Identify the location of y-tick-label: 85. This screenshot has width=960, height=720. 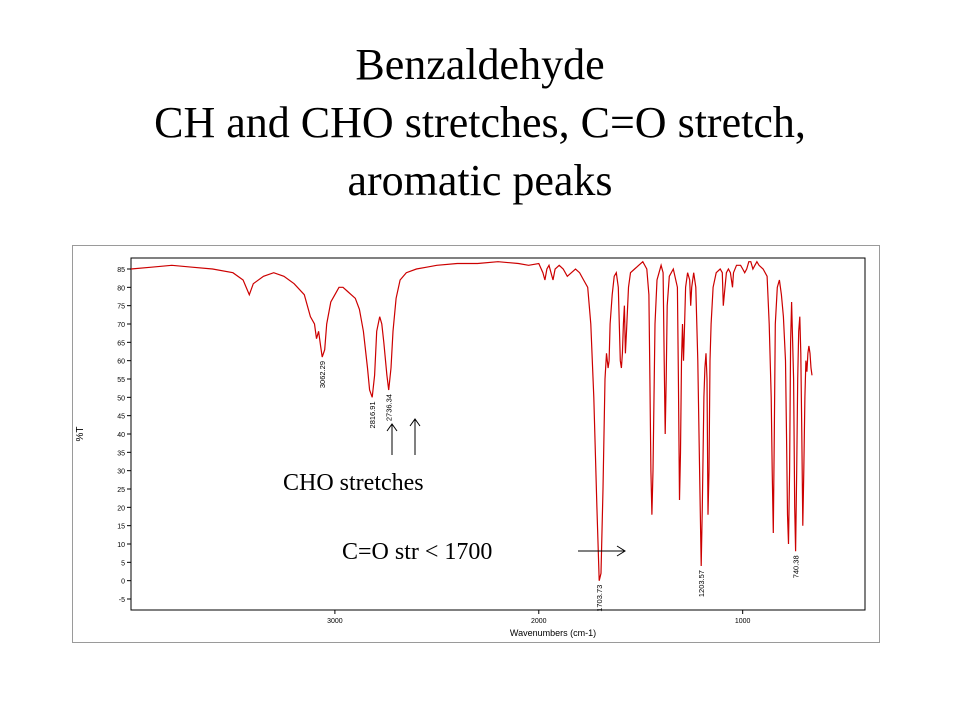
(121, 270).